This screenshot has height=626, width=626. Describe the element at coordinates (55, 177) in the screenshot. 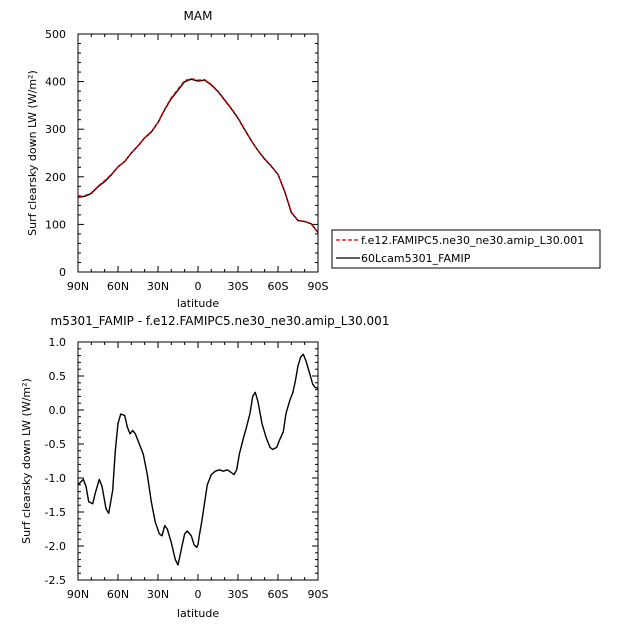

I see `top-y-tick-label: 200` at that location.